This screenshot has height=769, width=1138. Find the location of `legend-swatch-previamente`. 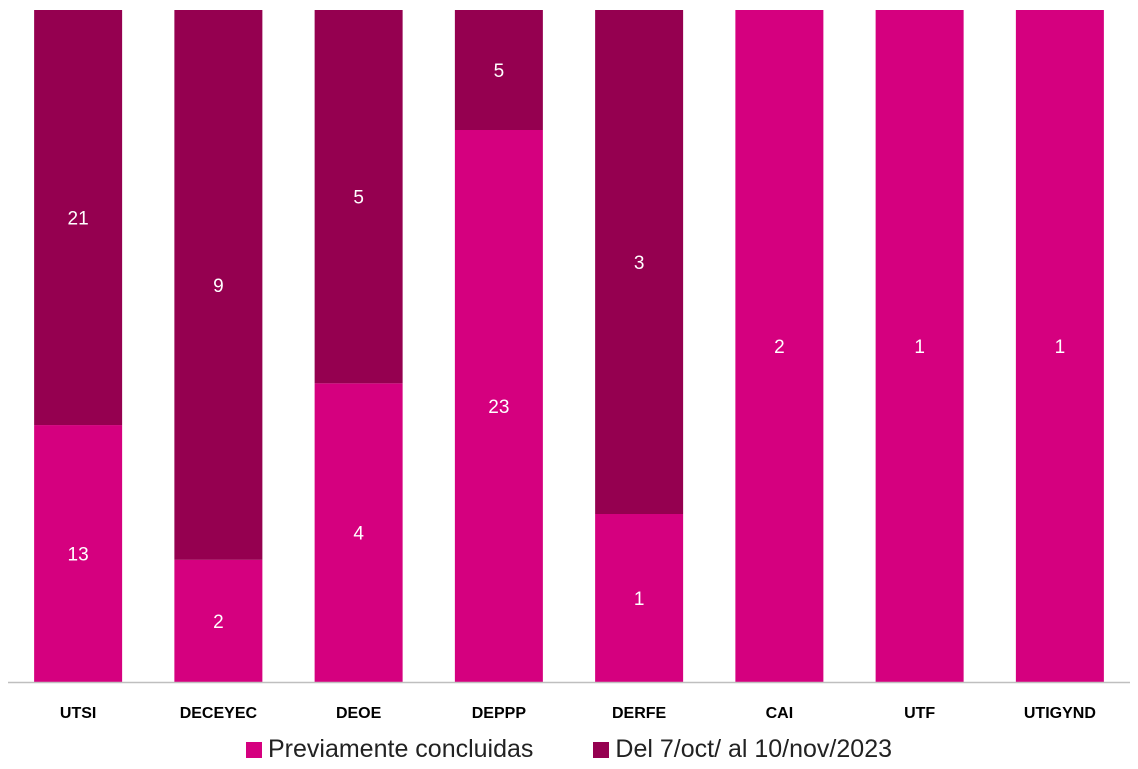

legend-swatch-previamente is located at coordinates (254, 749).